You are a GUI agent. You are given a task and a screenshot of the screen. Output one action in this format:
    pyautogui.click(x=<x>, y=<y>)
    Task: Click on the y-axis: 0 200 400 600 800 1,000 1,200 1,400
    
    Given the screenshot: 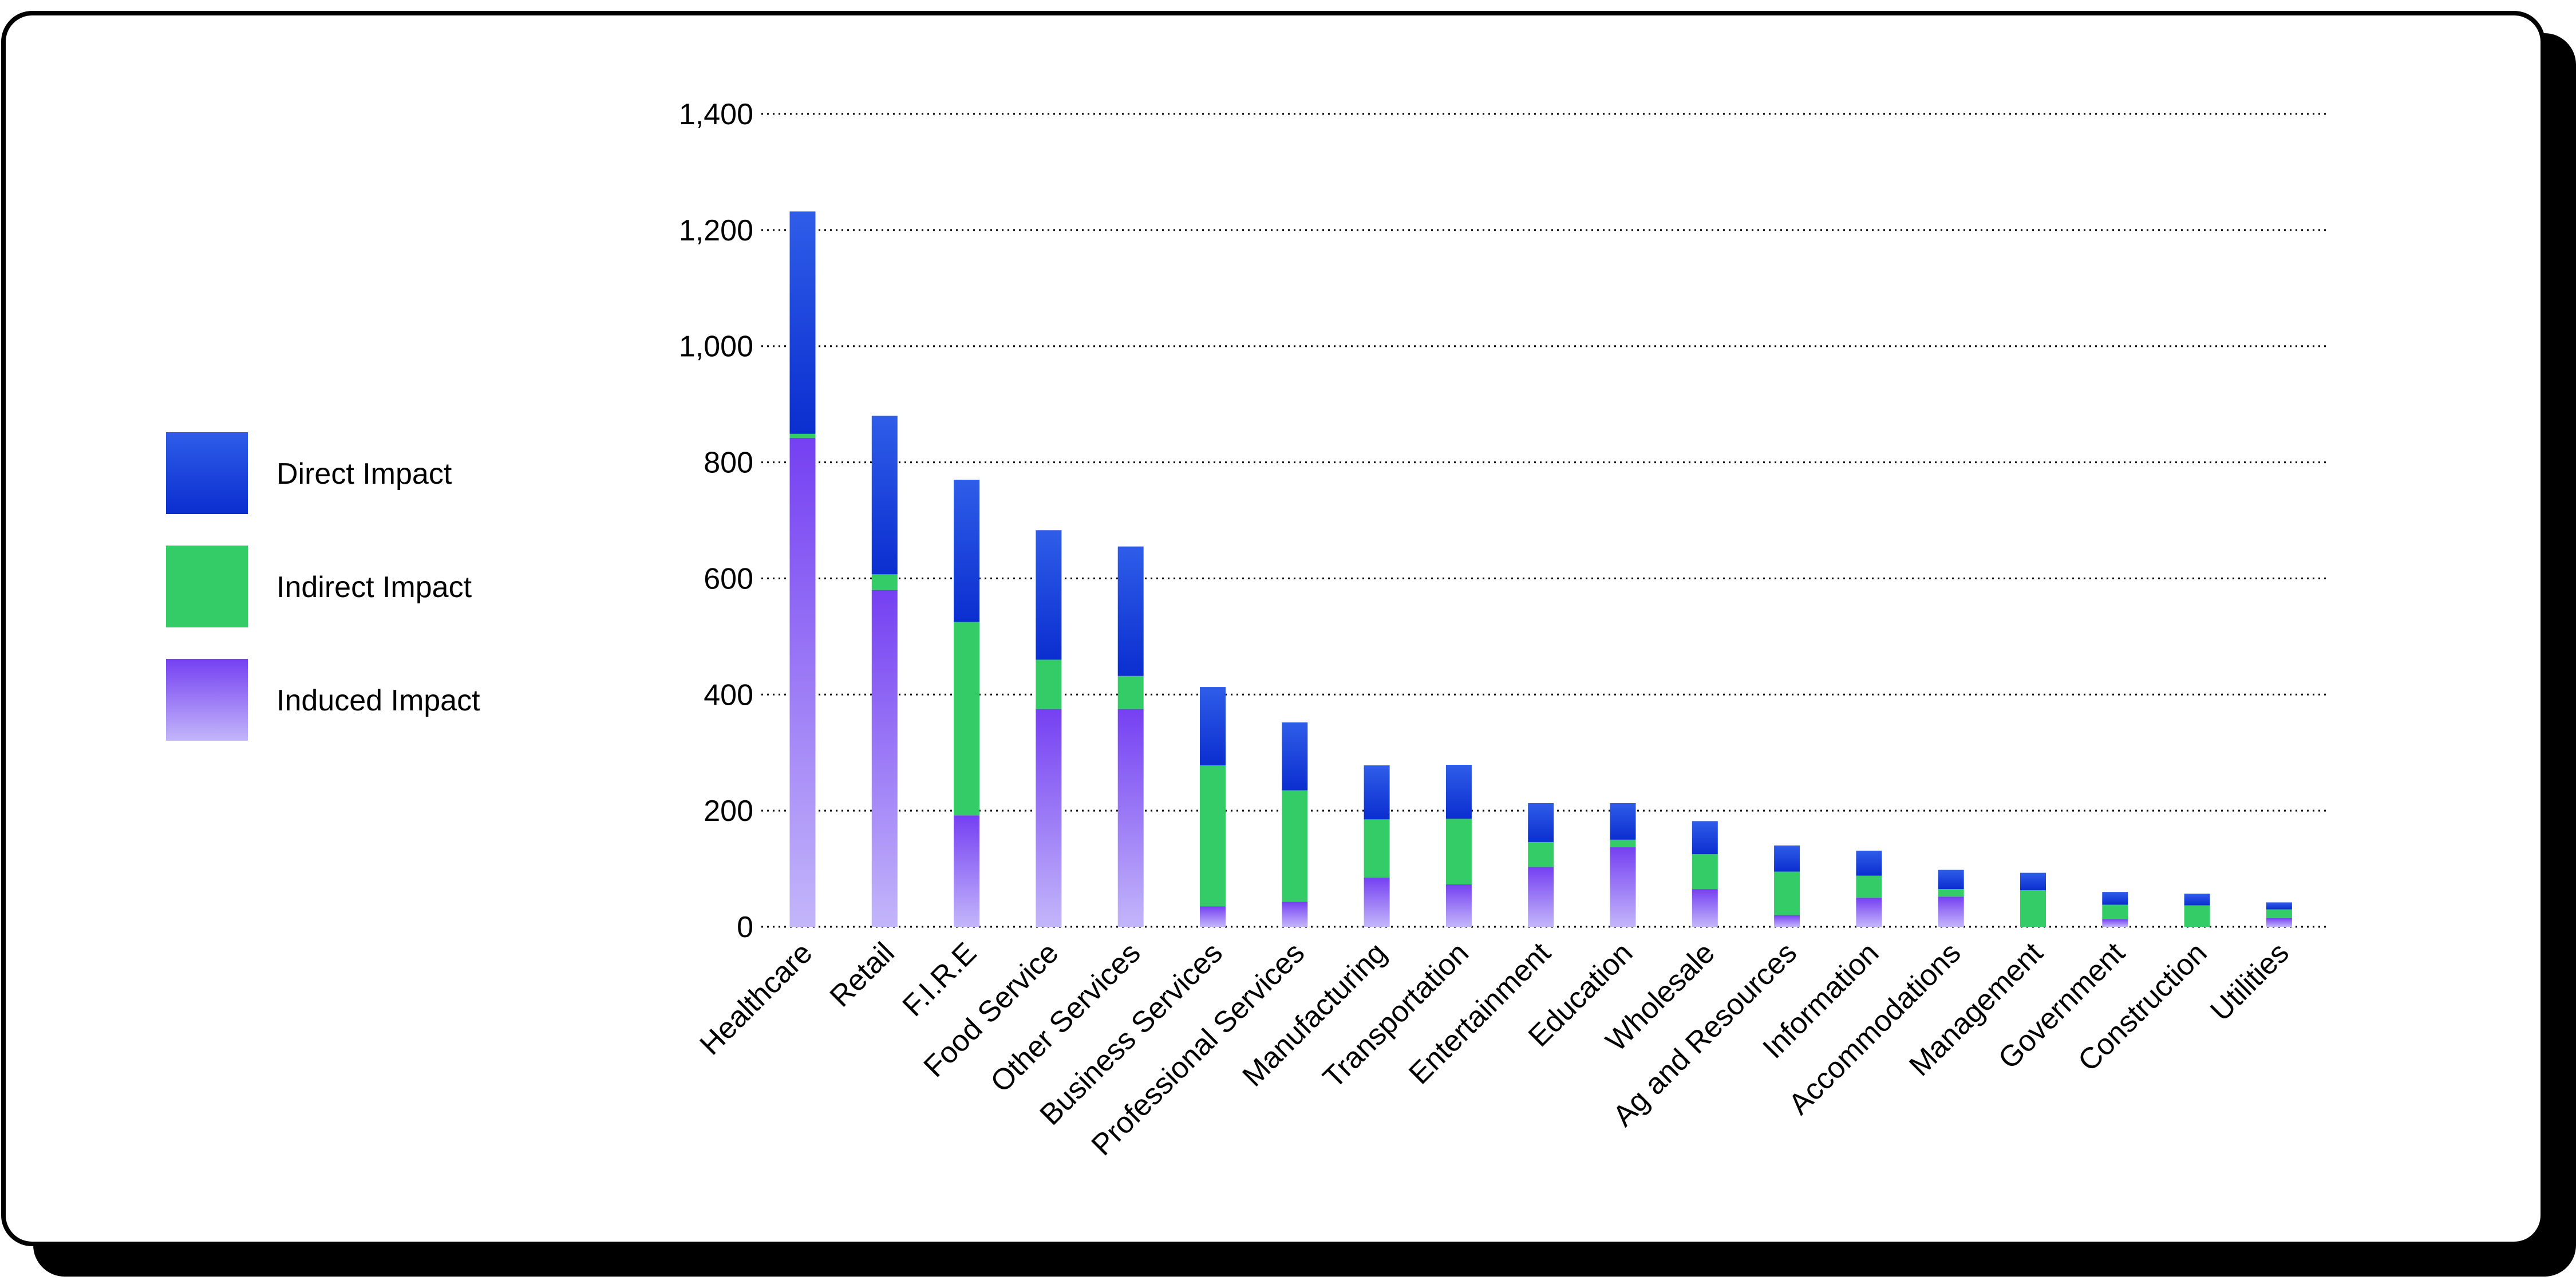 What is the action you would take?
    pyautogui.click(x=716, y=521)
    